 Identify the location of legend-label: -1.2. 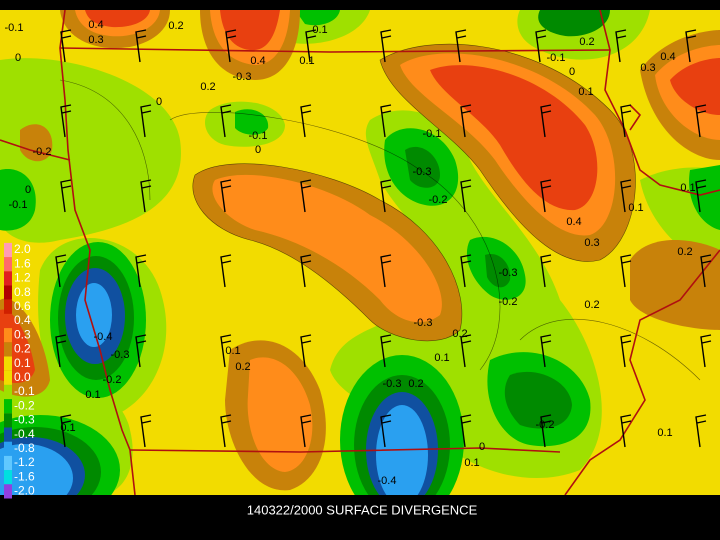
(24, 462).